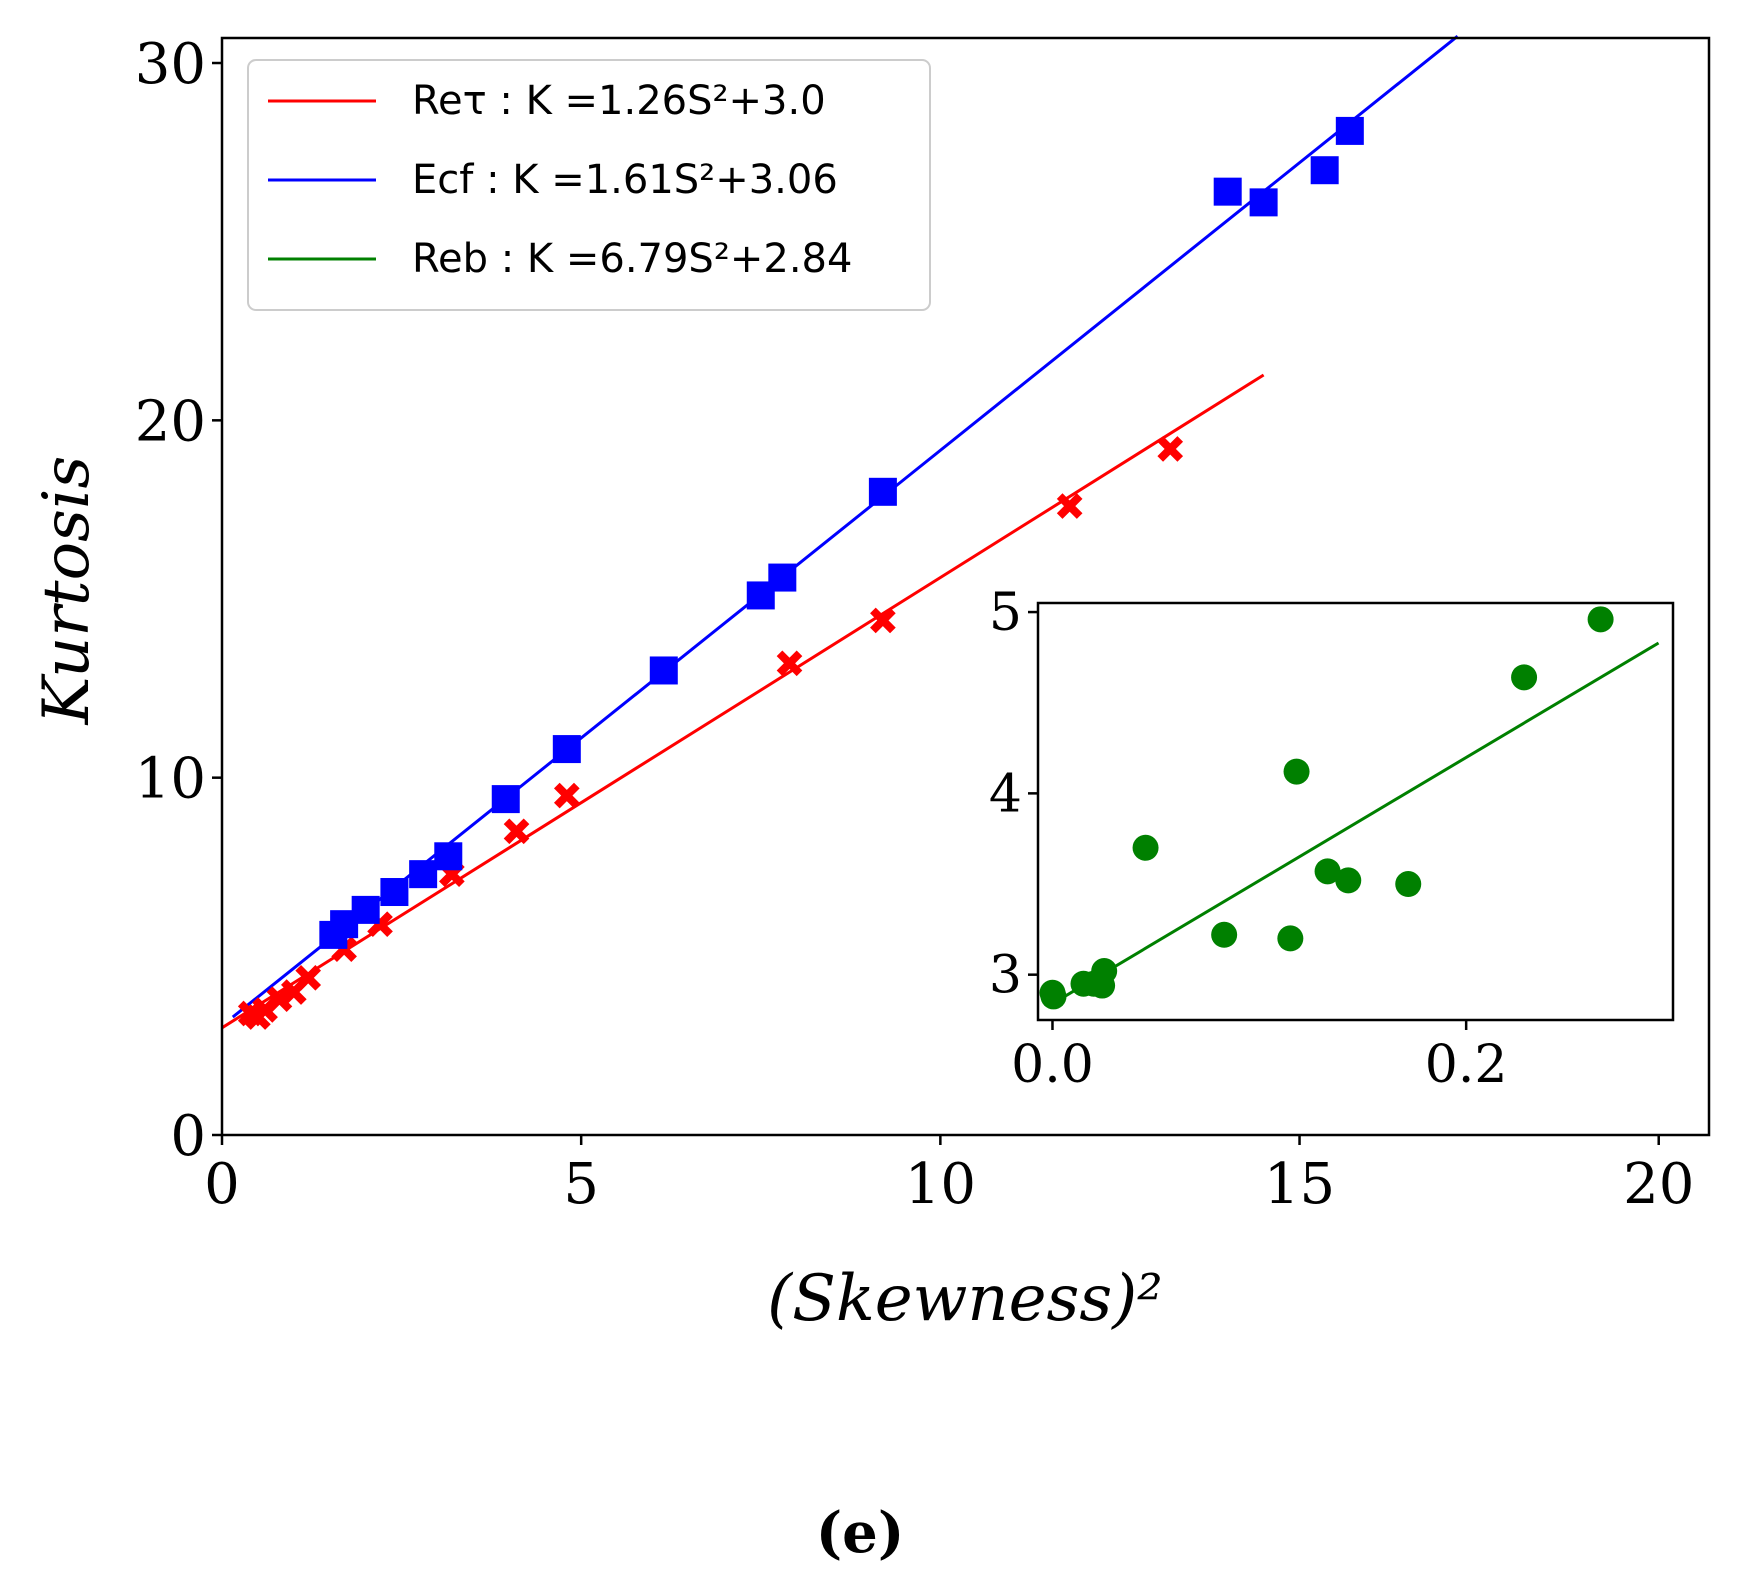  I want to click on main-x-ticks: 0 5 10 15 20, so click(949, 1176).